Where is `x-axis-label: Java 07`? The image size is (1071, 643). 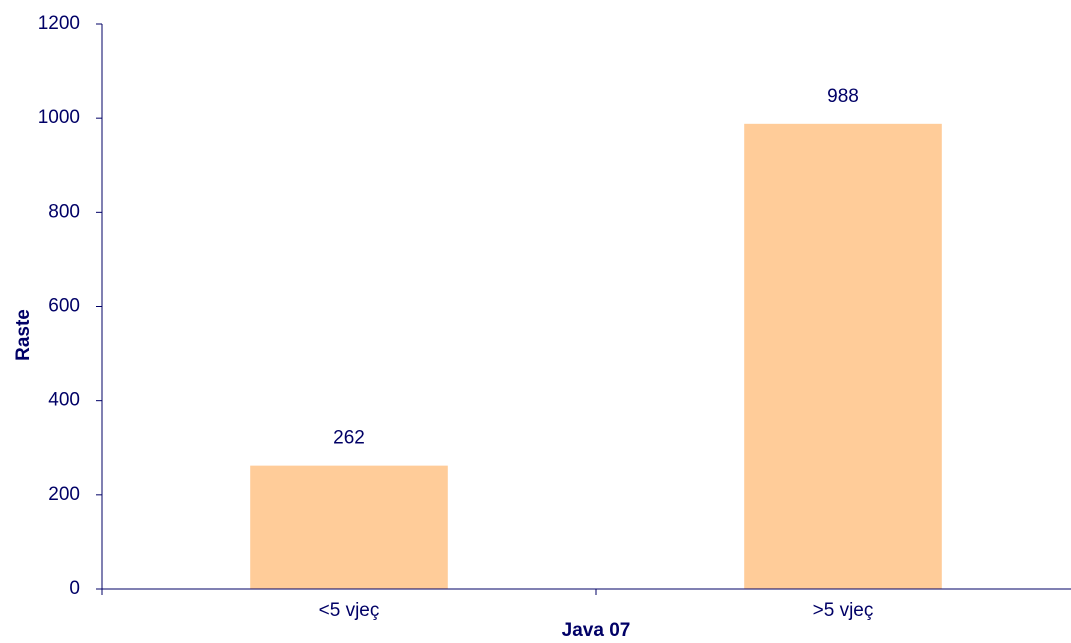 x-axis-label: Java 07 is located at coordinates (596, 630).